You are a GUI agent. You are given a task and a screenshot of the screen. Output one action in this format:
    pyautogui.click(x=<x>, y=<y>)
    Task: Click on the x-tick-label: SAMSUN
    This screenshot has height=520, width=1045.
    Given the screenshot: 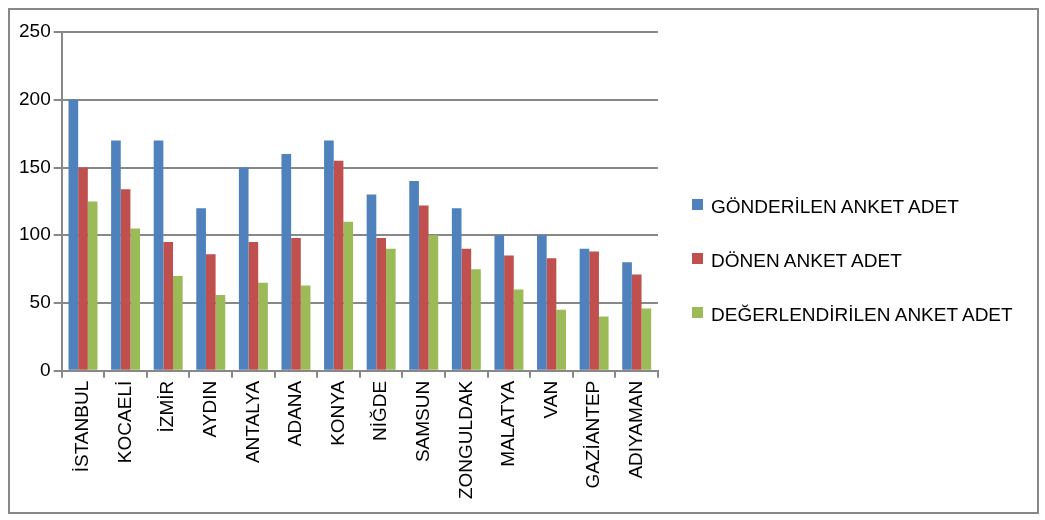 What is the action you would take?
    pyautogui.click(x=422, y=421)
    